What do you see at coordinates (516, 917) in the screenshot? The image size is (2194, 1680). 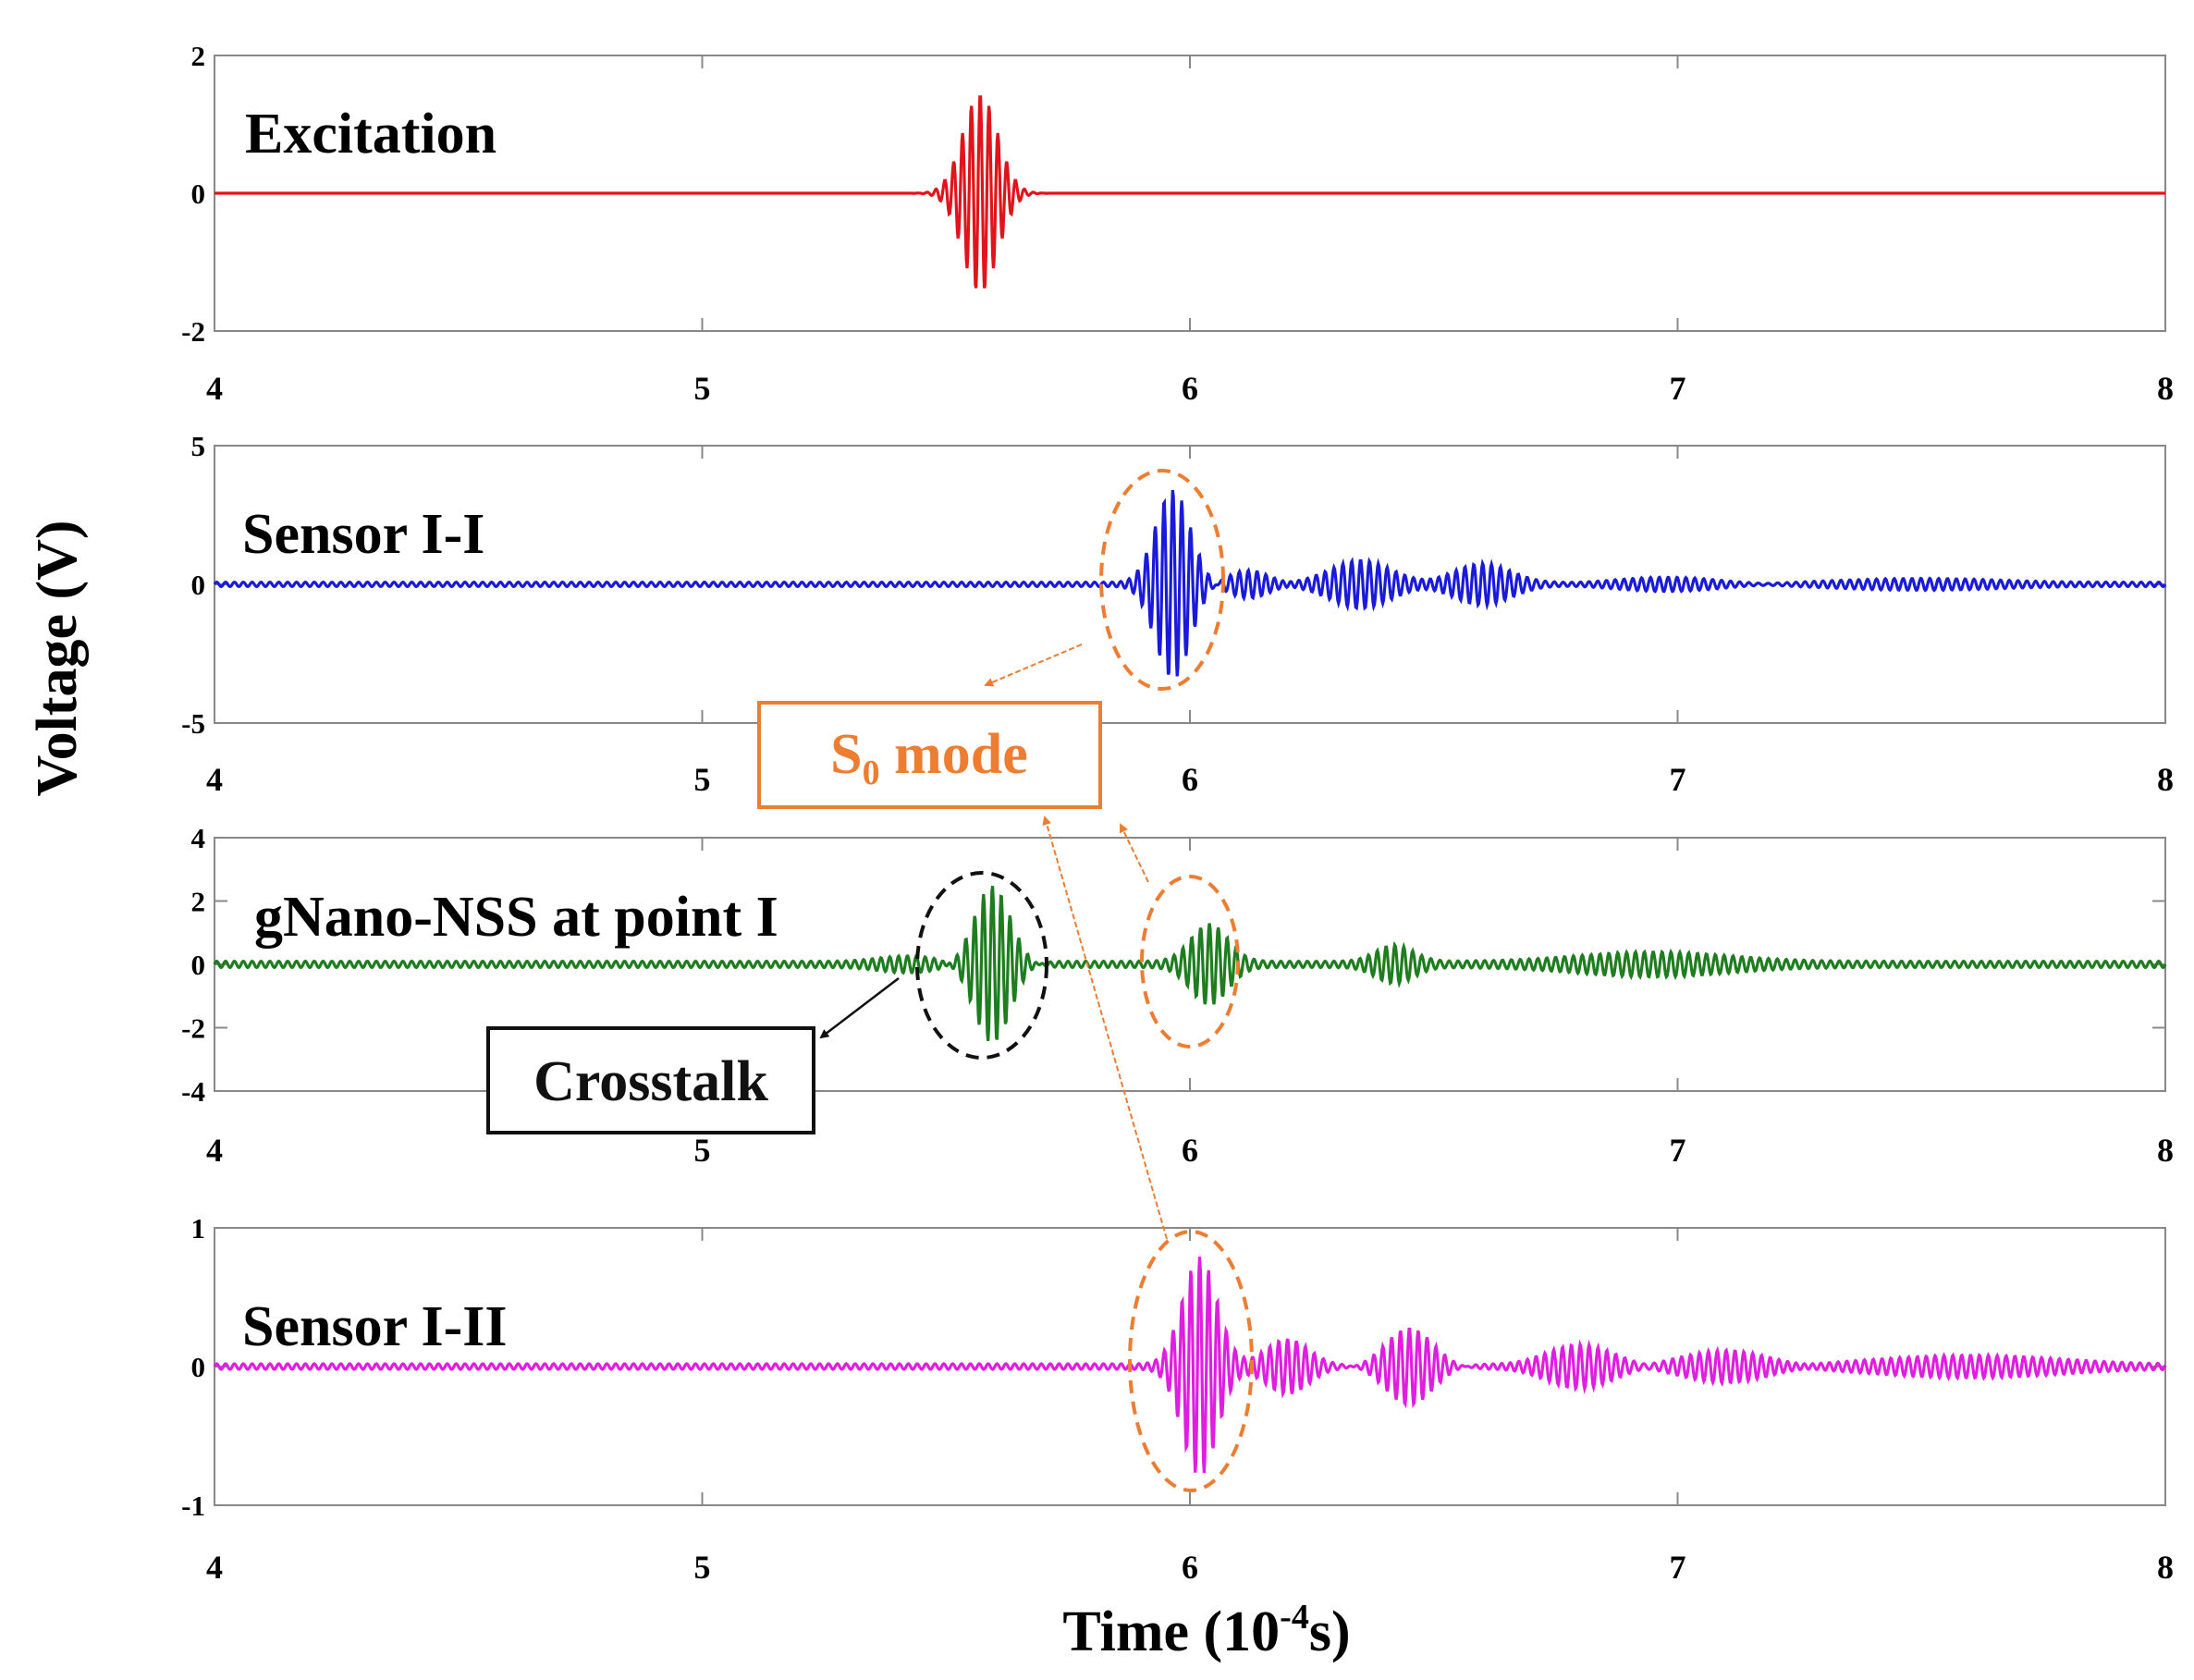 I see `panel-label: gNano-NSS at point I` at bounding box center [516, 917].